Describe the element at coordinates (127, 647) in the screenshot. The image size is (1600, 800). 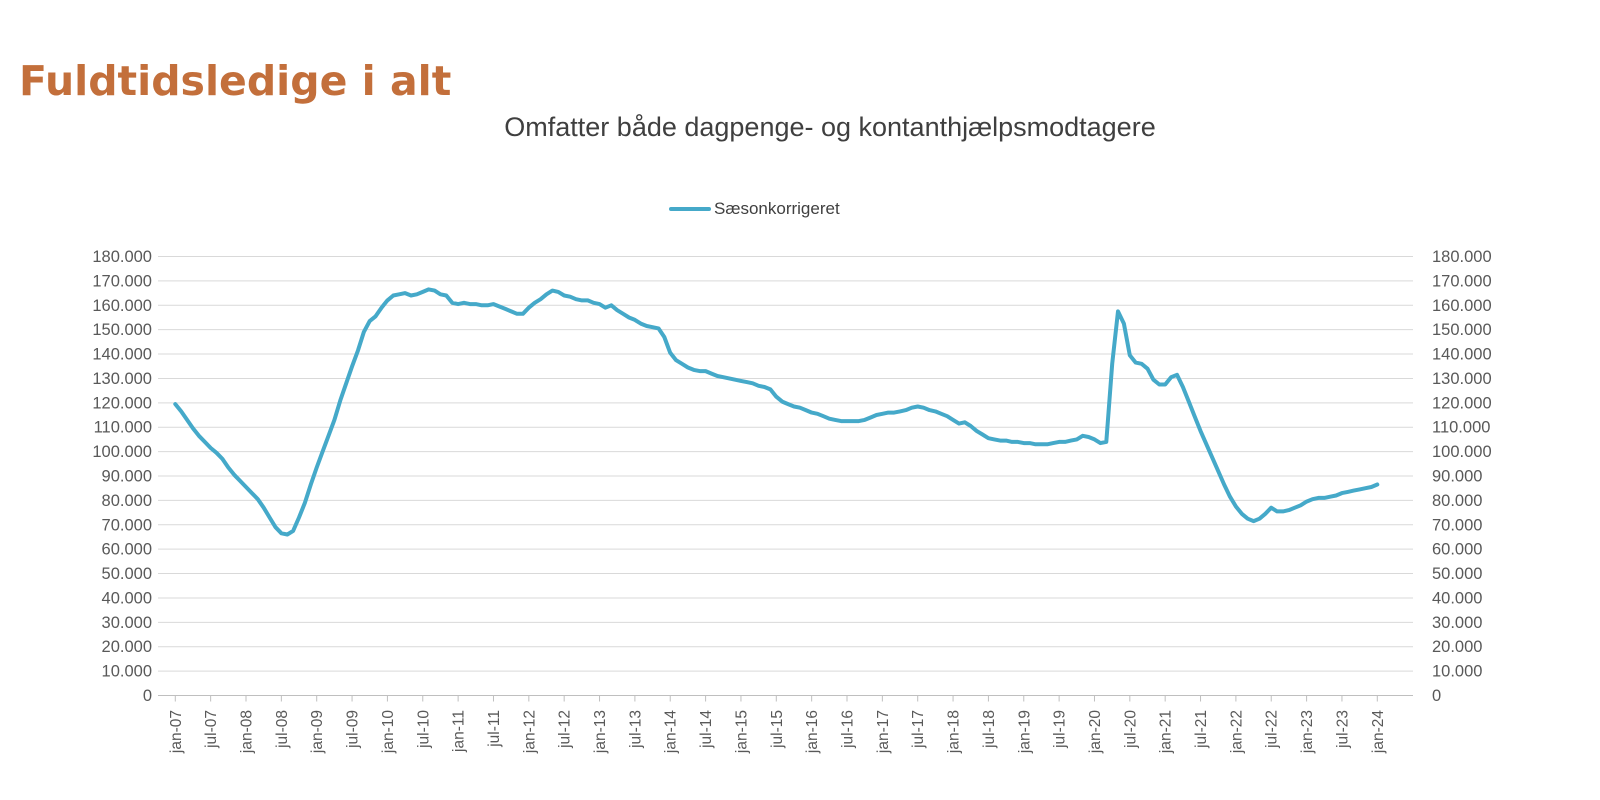
I see `y-axis-label-left: 20.000` at that location.